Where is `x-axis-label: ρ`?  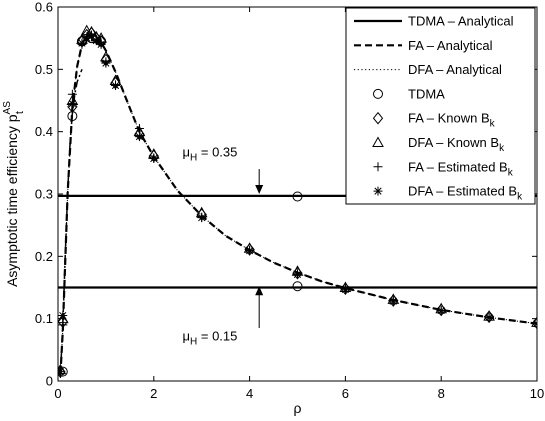
x-axis-label: ρ is located at coordinates (298, 408).